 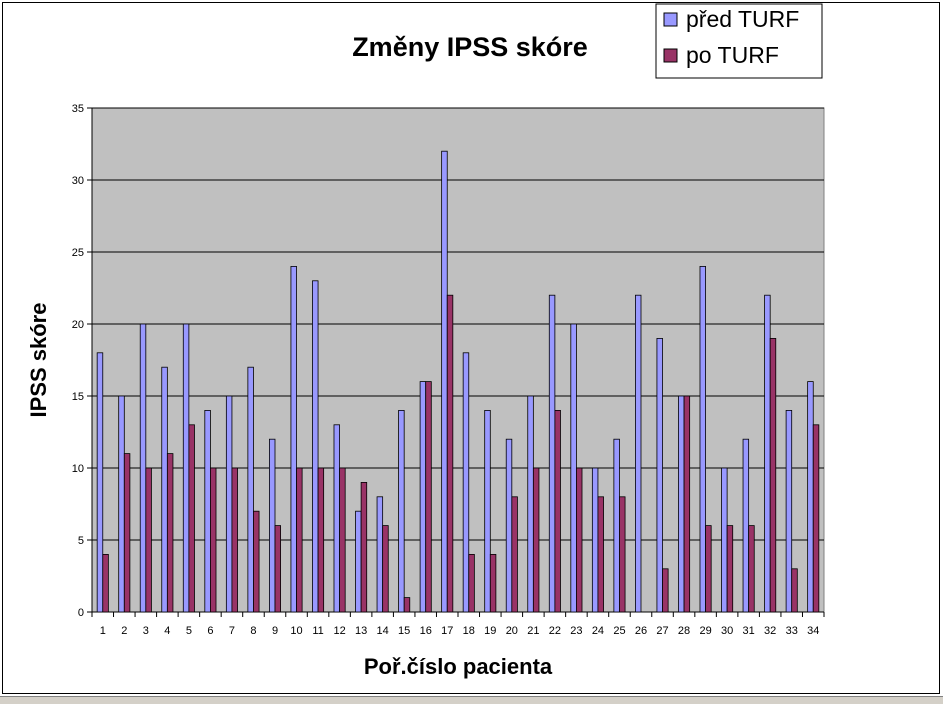 I want to click on y-tick-label: 15, so click(x=78, y=397).